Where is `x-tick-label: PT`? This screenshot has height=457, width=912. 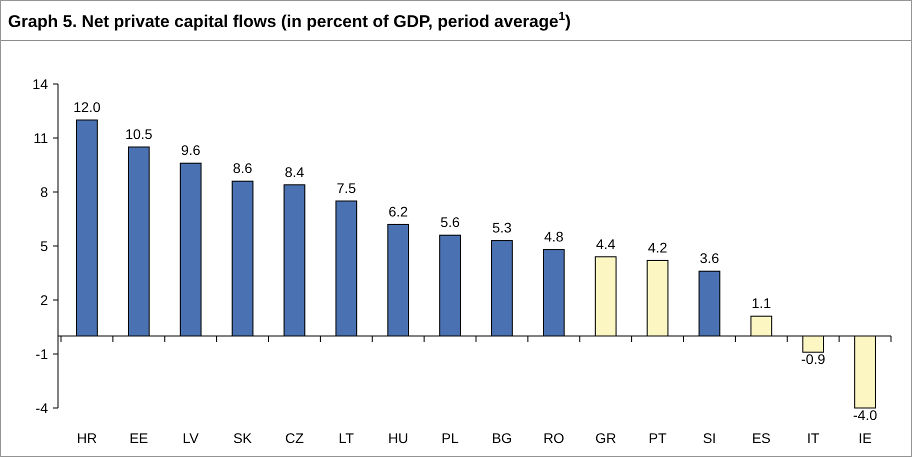
x-tick-label: PT is located at coordinates (657, 438).